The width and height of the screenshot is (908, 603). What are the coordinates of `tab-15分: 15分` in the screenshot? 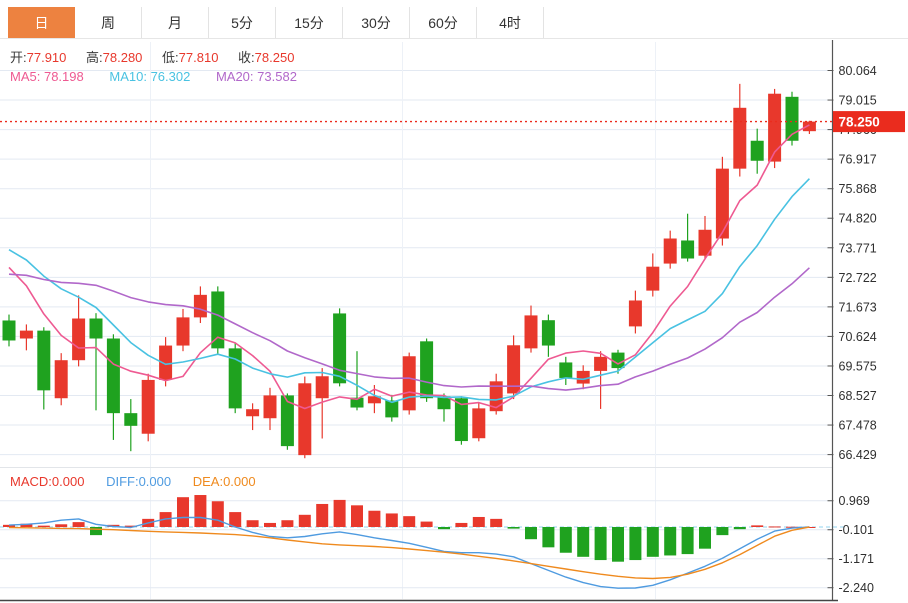 It's located at (309, 22).